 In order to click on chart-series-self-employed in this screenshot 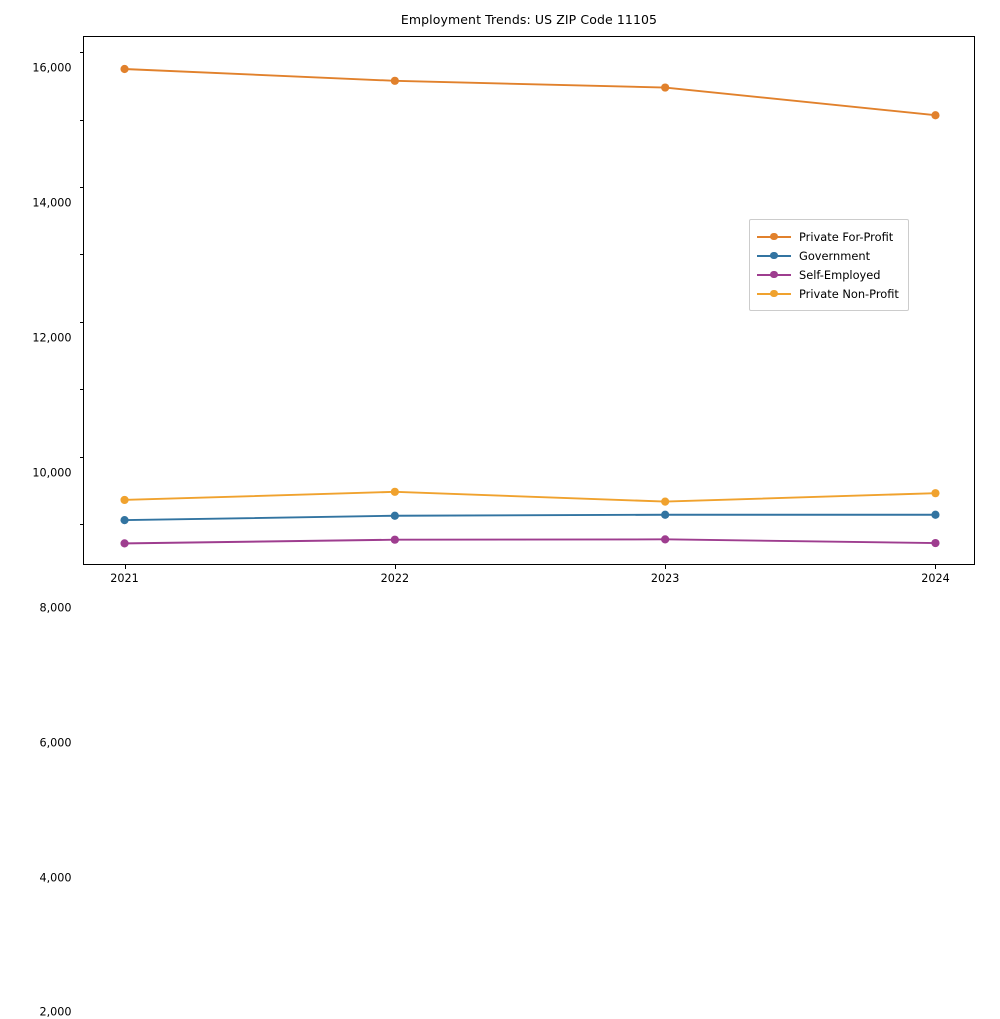, I will do `click(530, 541)`.